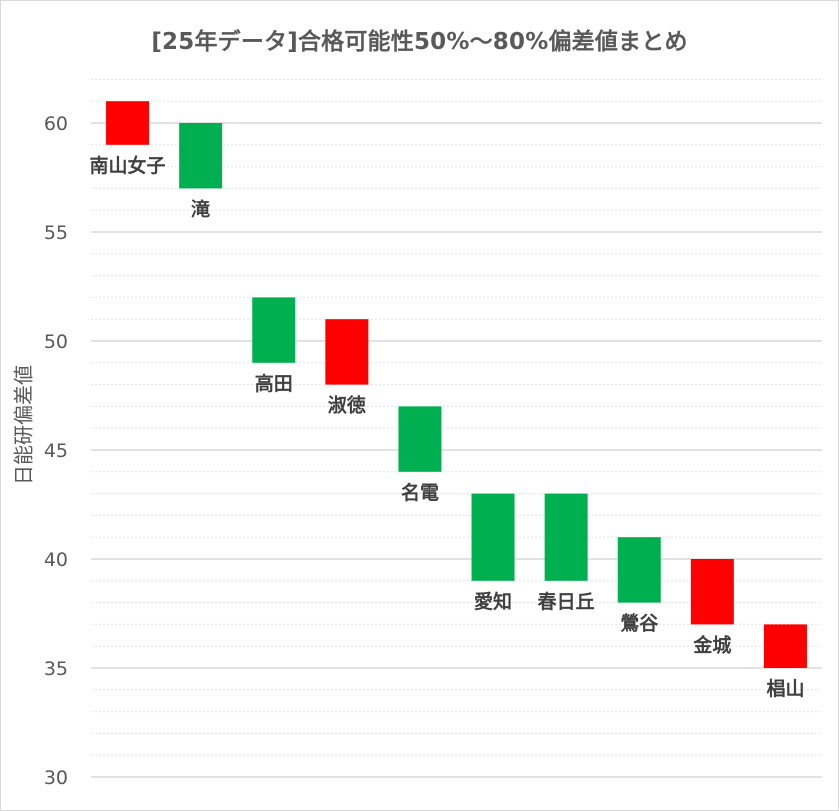  I want to click on bar-鶯谷, so click(639, 570).